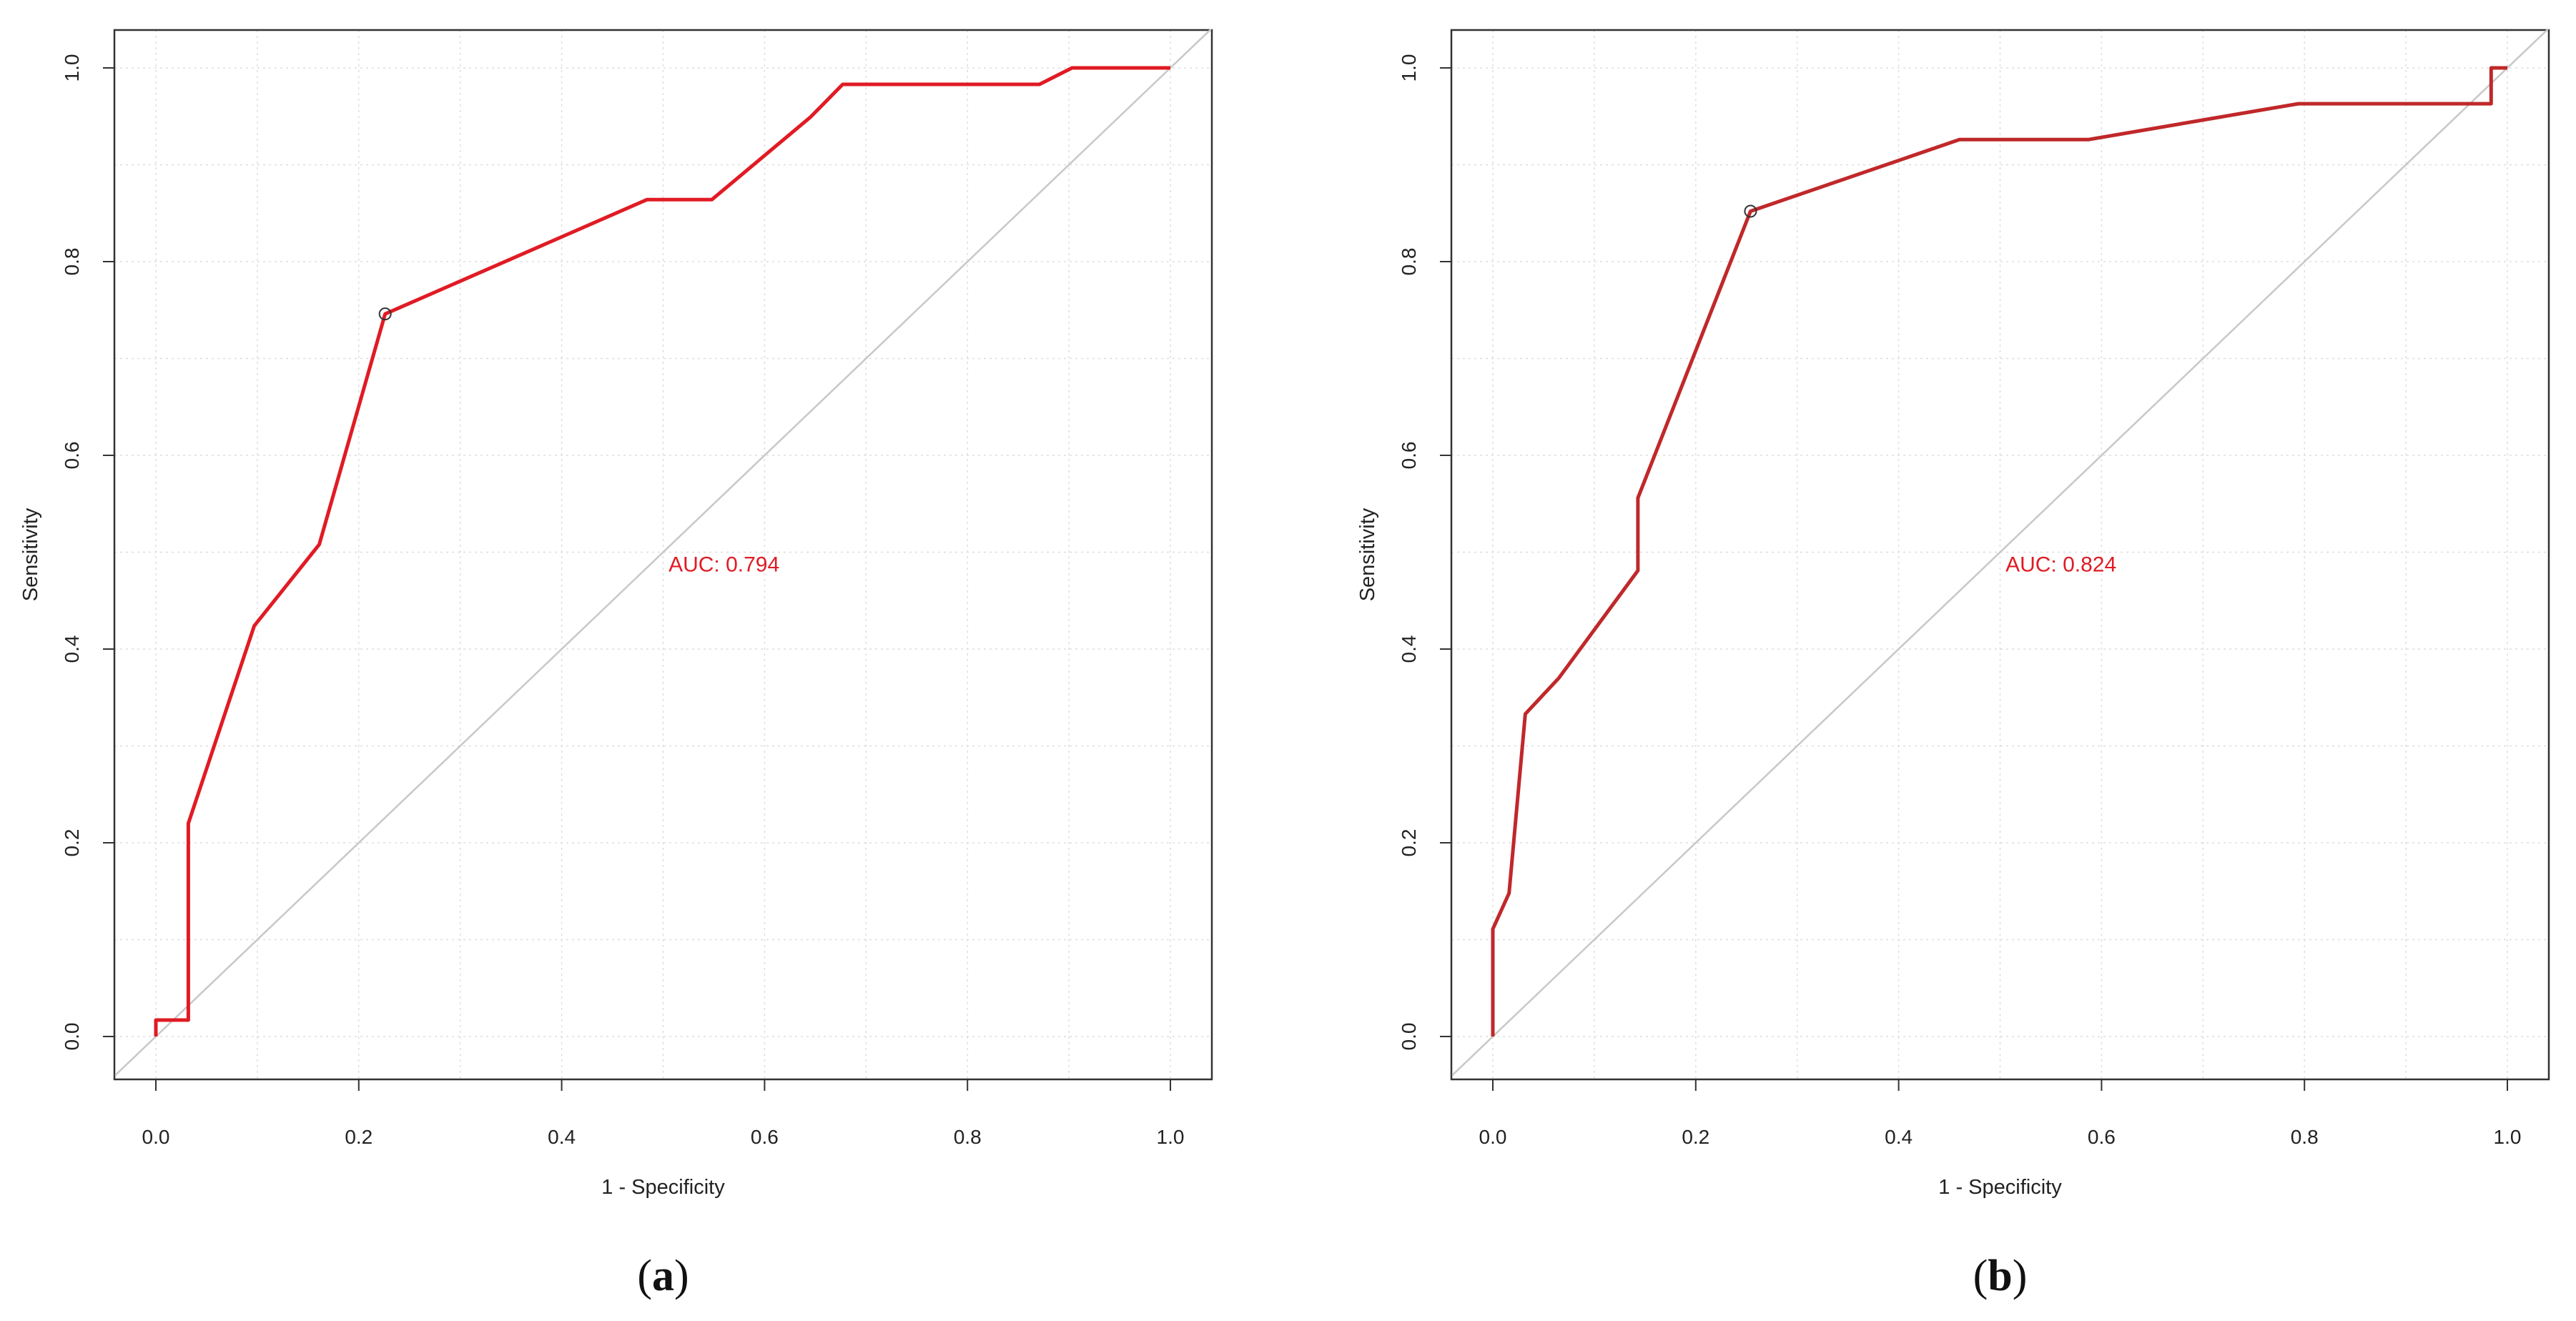 This screenshot has width=2576, height=1321. I want to click on auc-label: AUC: 0.794, so click(723, 565).